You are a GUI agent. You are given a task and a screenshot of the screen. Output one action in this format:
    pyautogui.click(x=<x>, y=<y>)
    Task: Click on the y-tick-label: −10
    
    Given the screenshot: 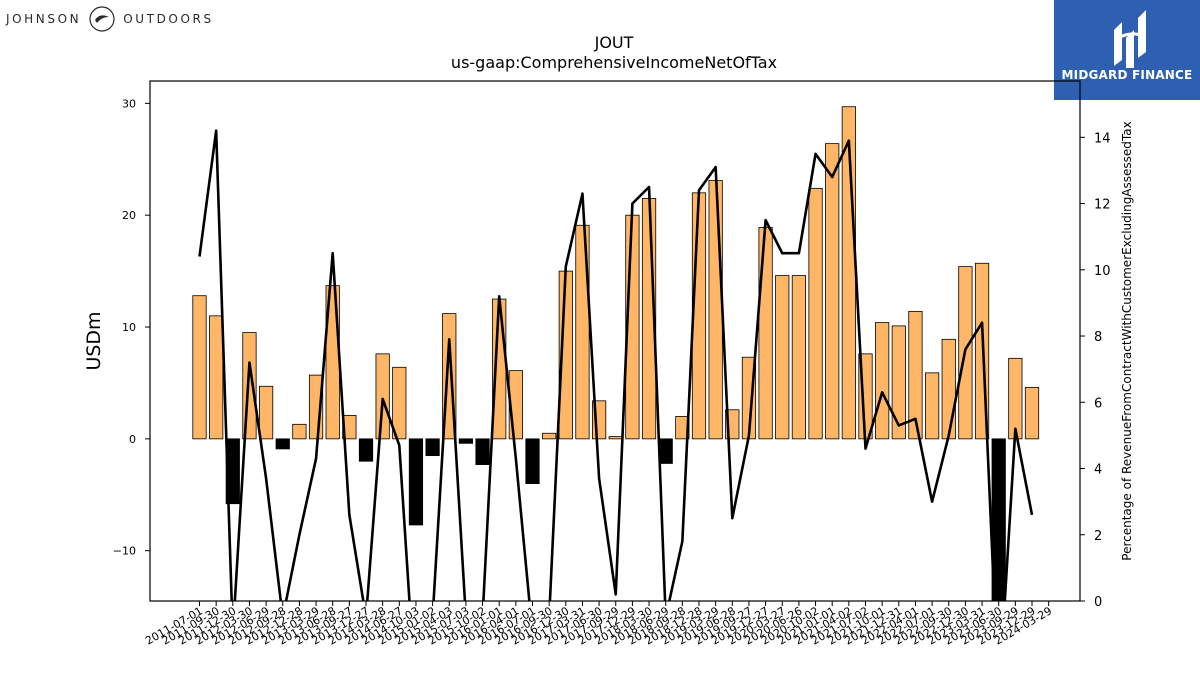 What is the action you would take?
    pyautogui.click(x=124, y=551)
    